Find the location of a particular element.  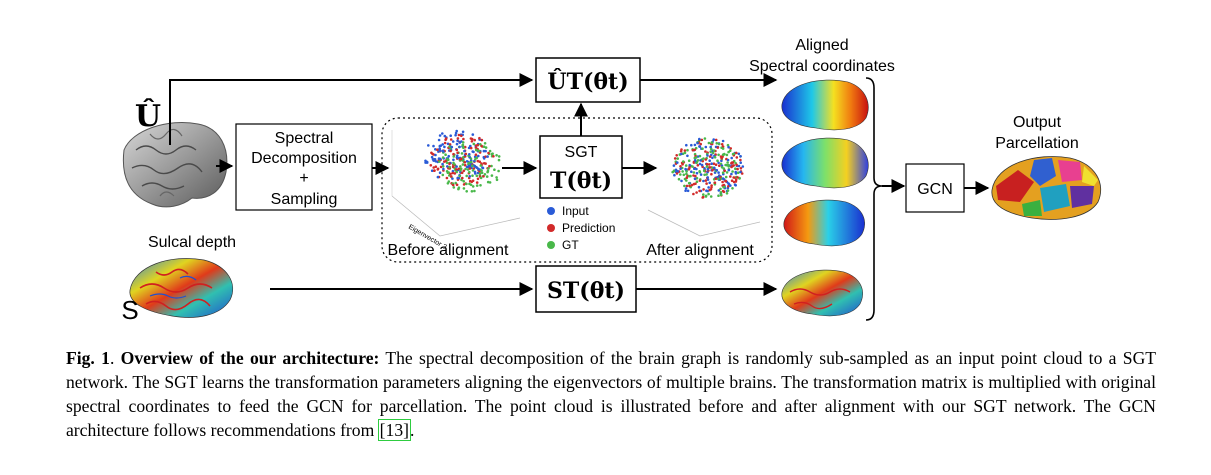

sgt-title: SGT is located at coordinates (581, 152).